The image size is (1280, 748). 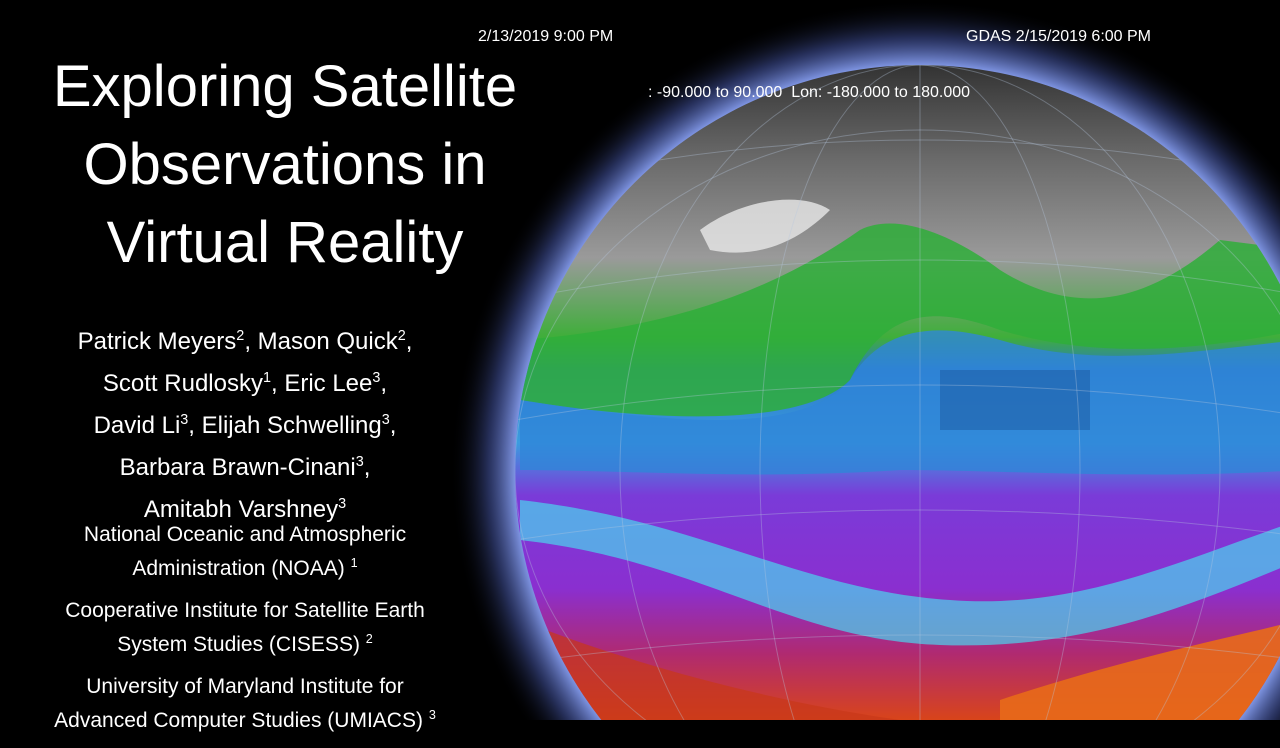 I want to click on author-name: , Eric Lee, so click(x=322, y=383).